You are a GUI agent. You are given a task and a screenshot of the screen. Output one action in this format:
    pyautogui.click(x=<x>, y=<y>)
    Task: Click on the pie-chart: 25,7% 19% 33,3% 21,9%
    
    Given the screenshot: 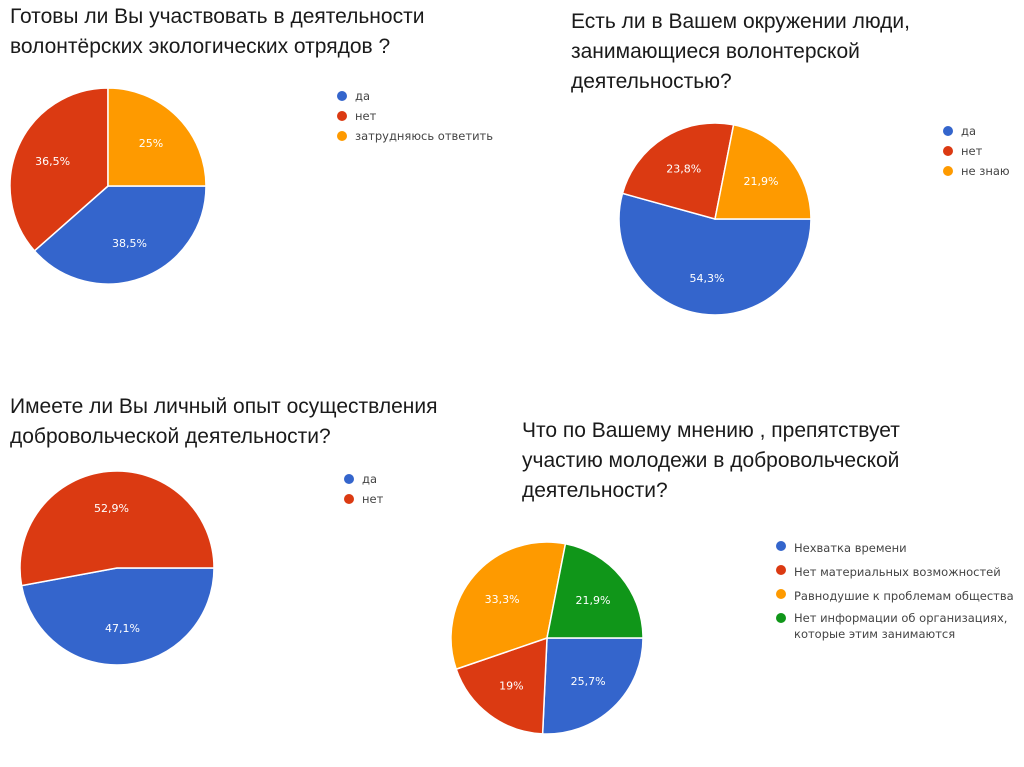 What is the action you would take?
    pyautogui.click(x=547, y=638)
    